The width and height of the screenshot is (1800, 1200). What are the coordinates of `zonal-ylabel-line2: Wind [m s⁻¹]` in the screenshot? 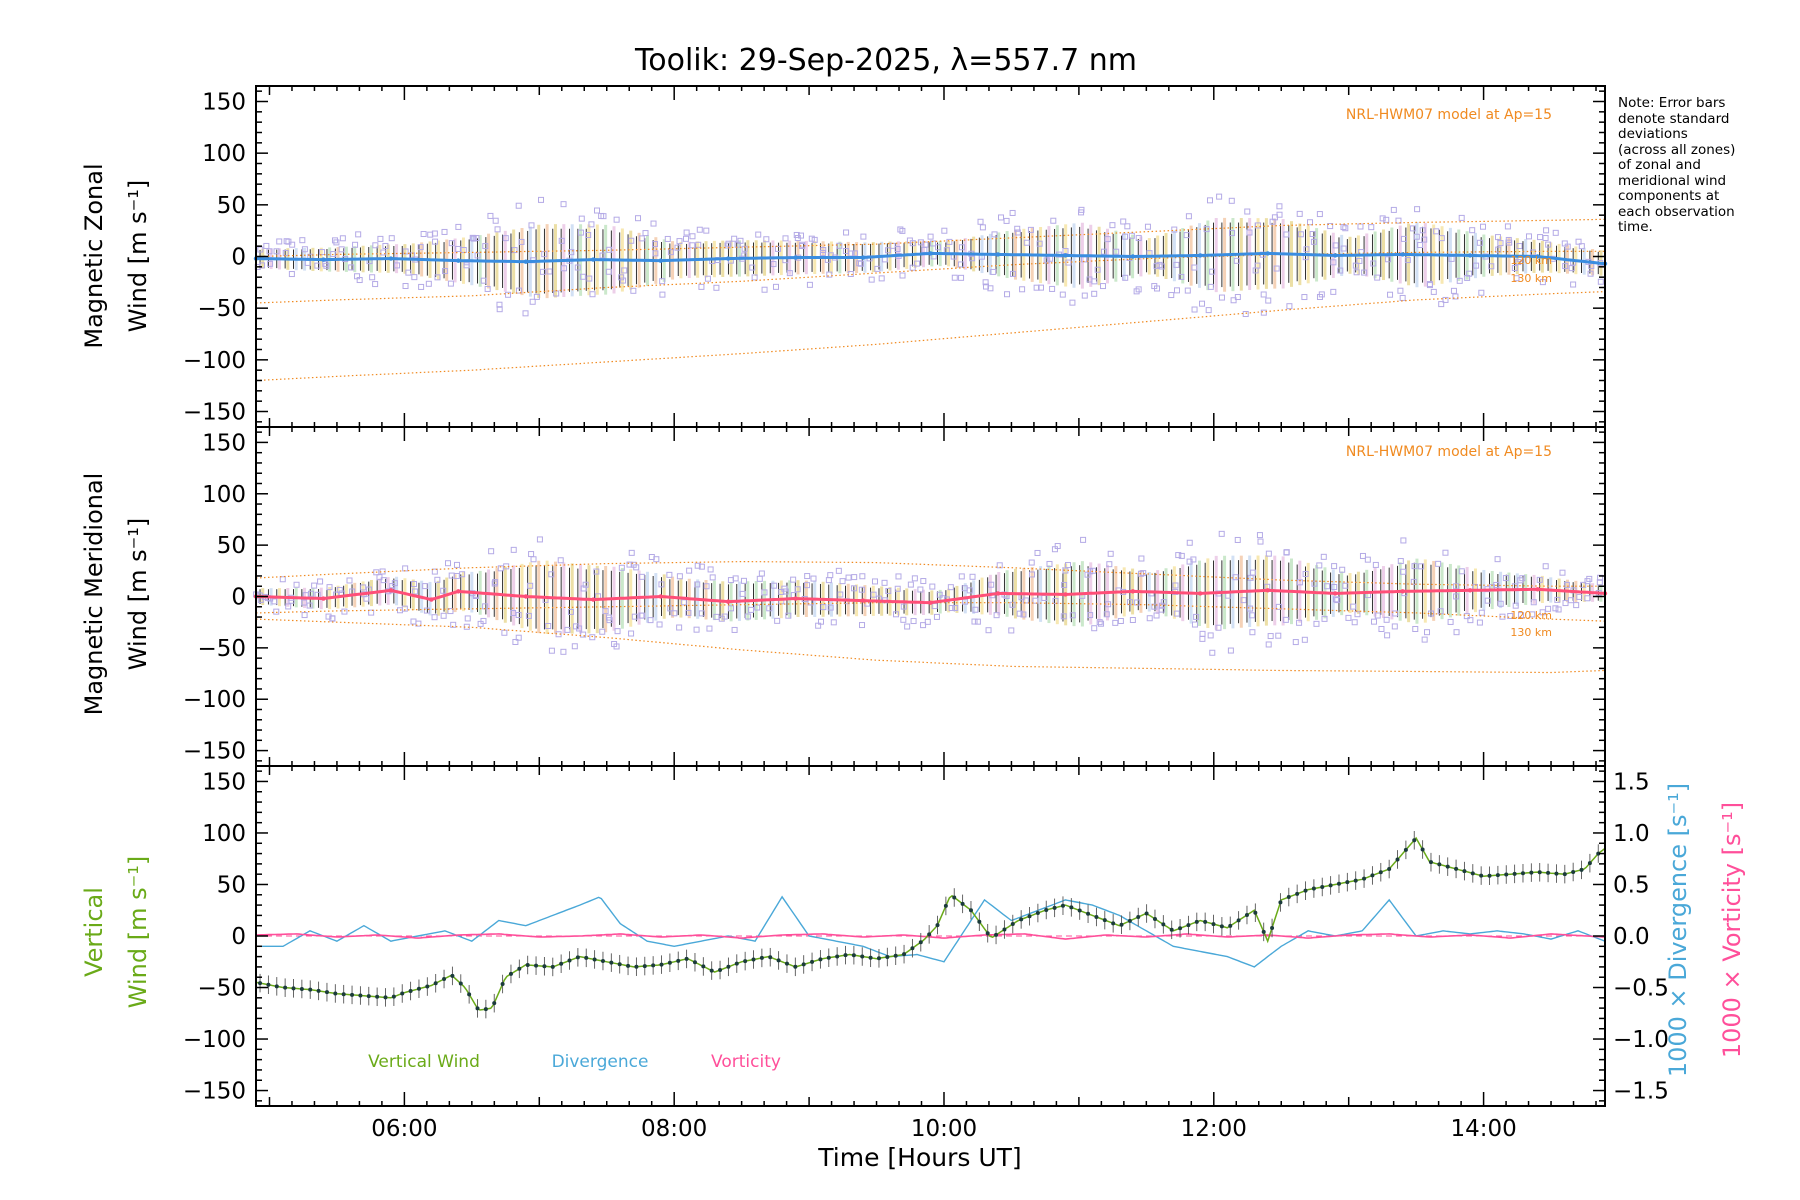 It's located at (138, 256).